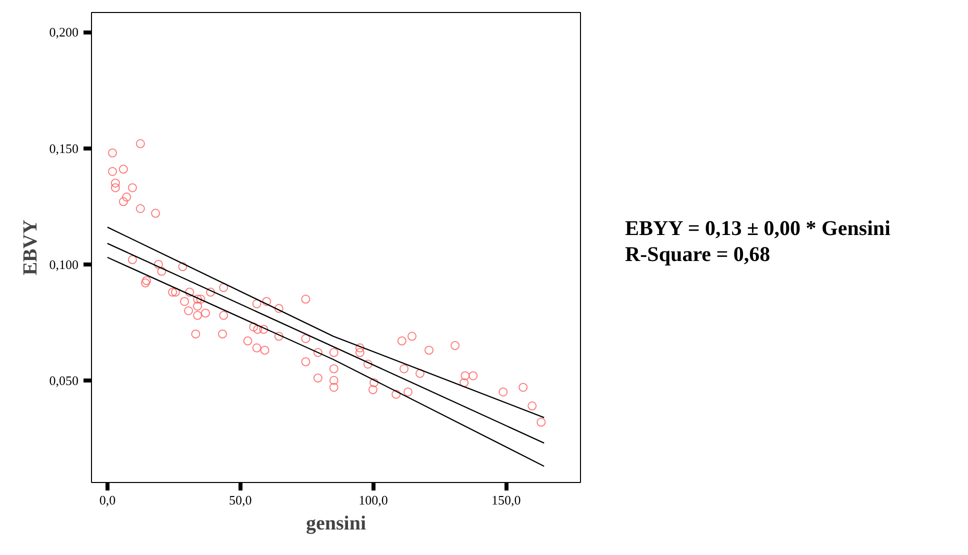 This screenshot has width=968, height=555. What do you see at coordinates (63, 148) in the screenshot?
I see `y-tick-label: 0,150` at bounding box center [63, 148].